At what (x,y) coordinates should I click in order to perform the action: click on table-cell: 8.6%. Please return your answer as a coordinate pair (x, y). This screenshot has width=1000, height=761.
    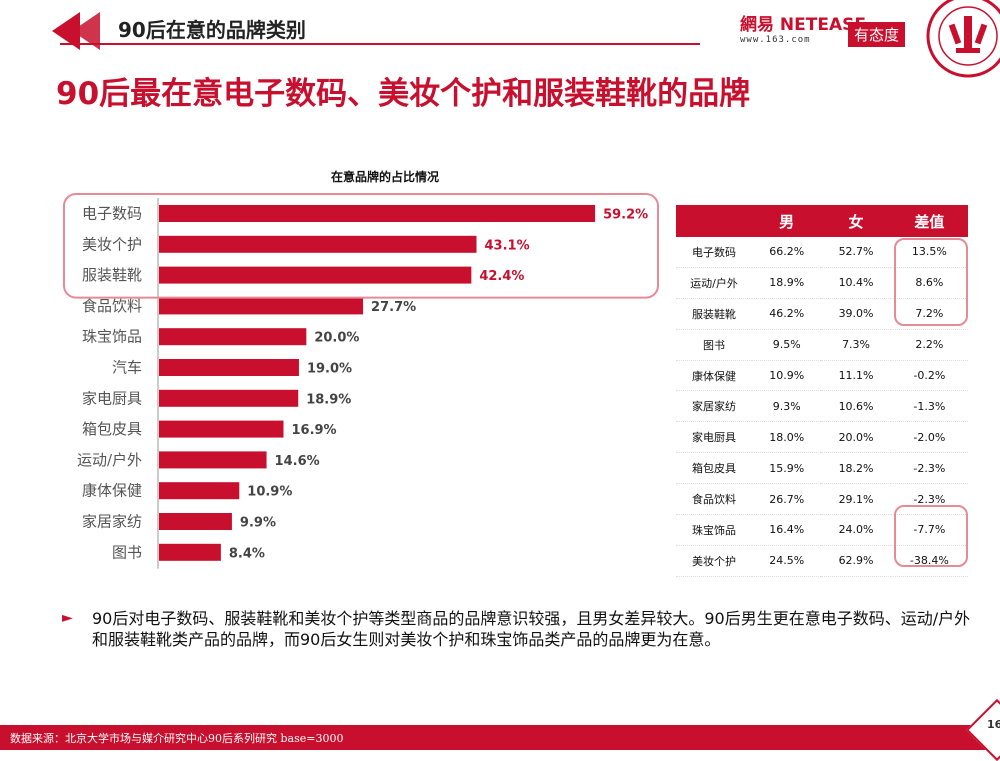
    Looking at the image, I should click on (929, 283).